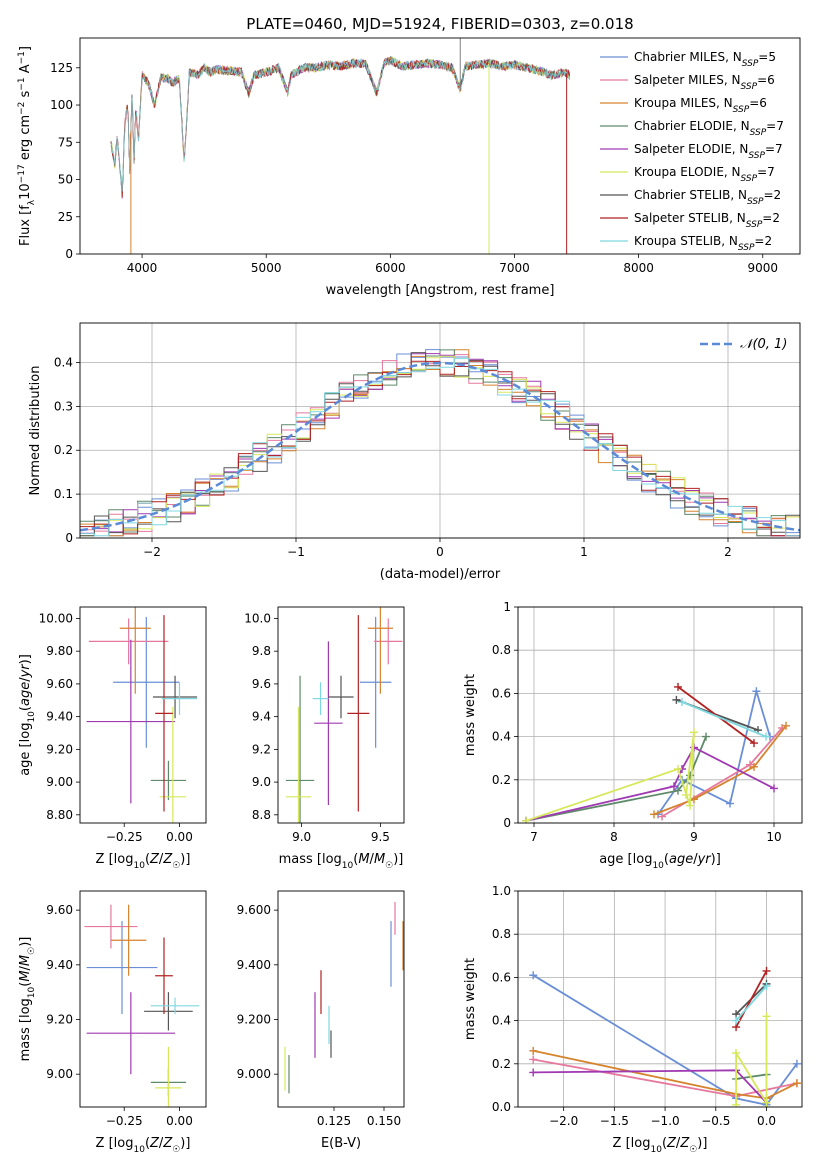  Describe the element at coordinates (440, 446) in the screenshot. I see `gaussian-reference-curve` at that location.